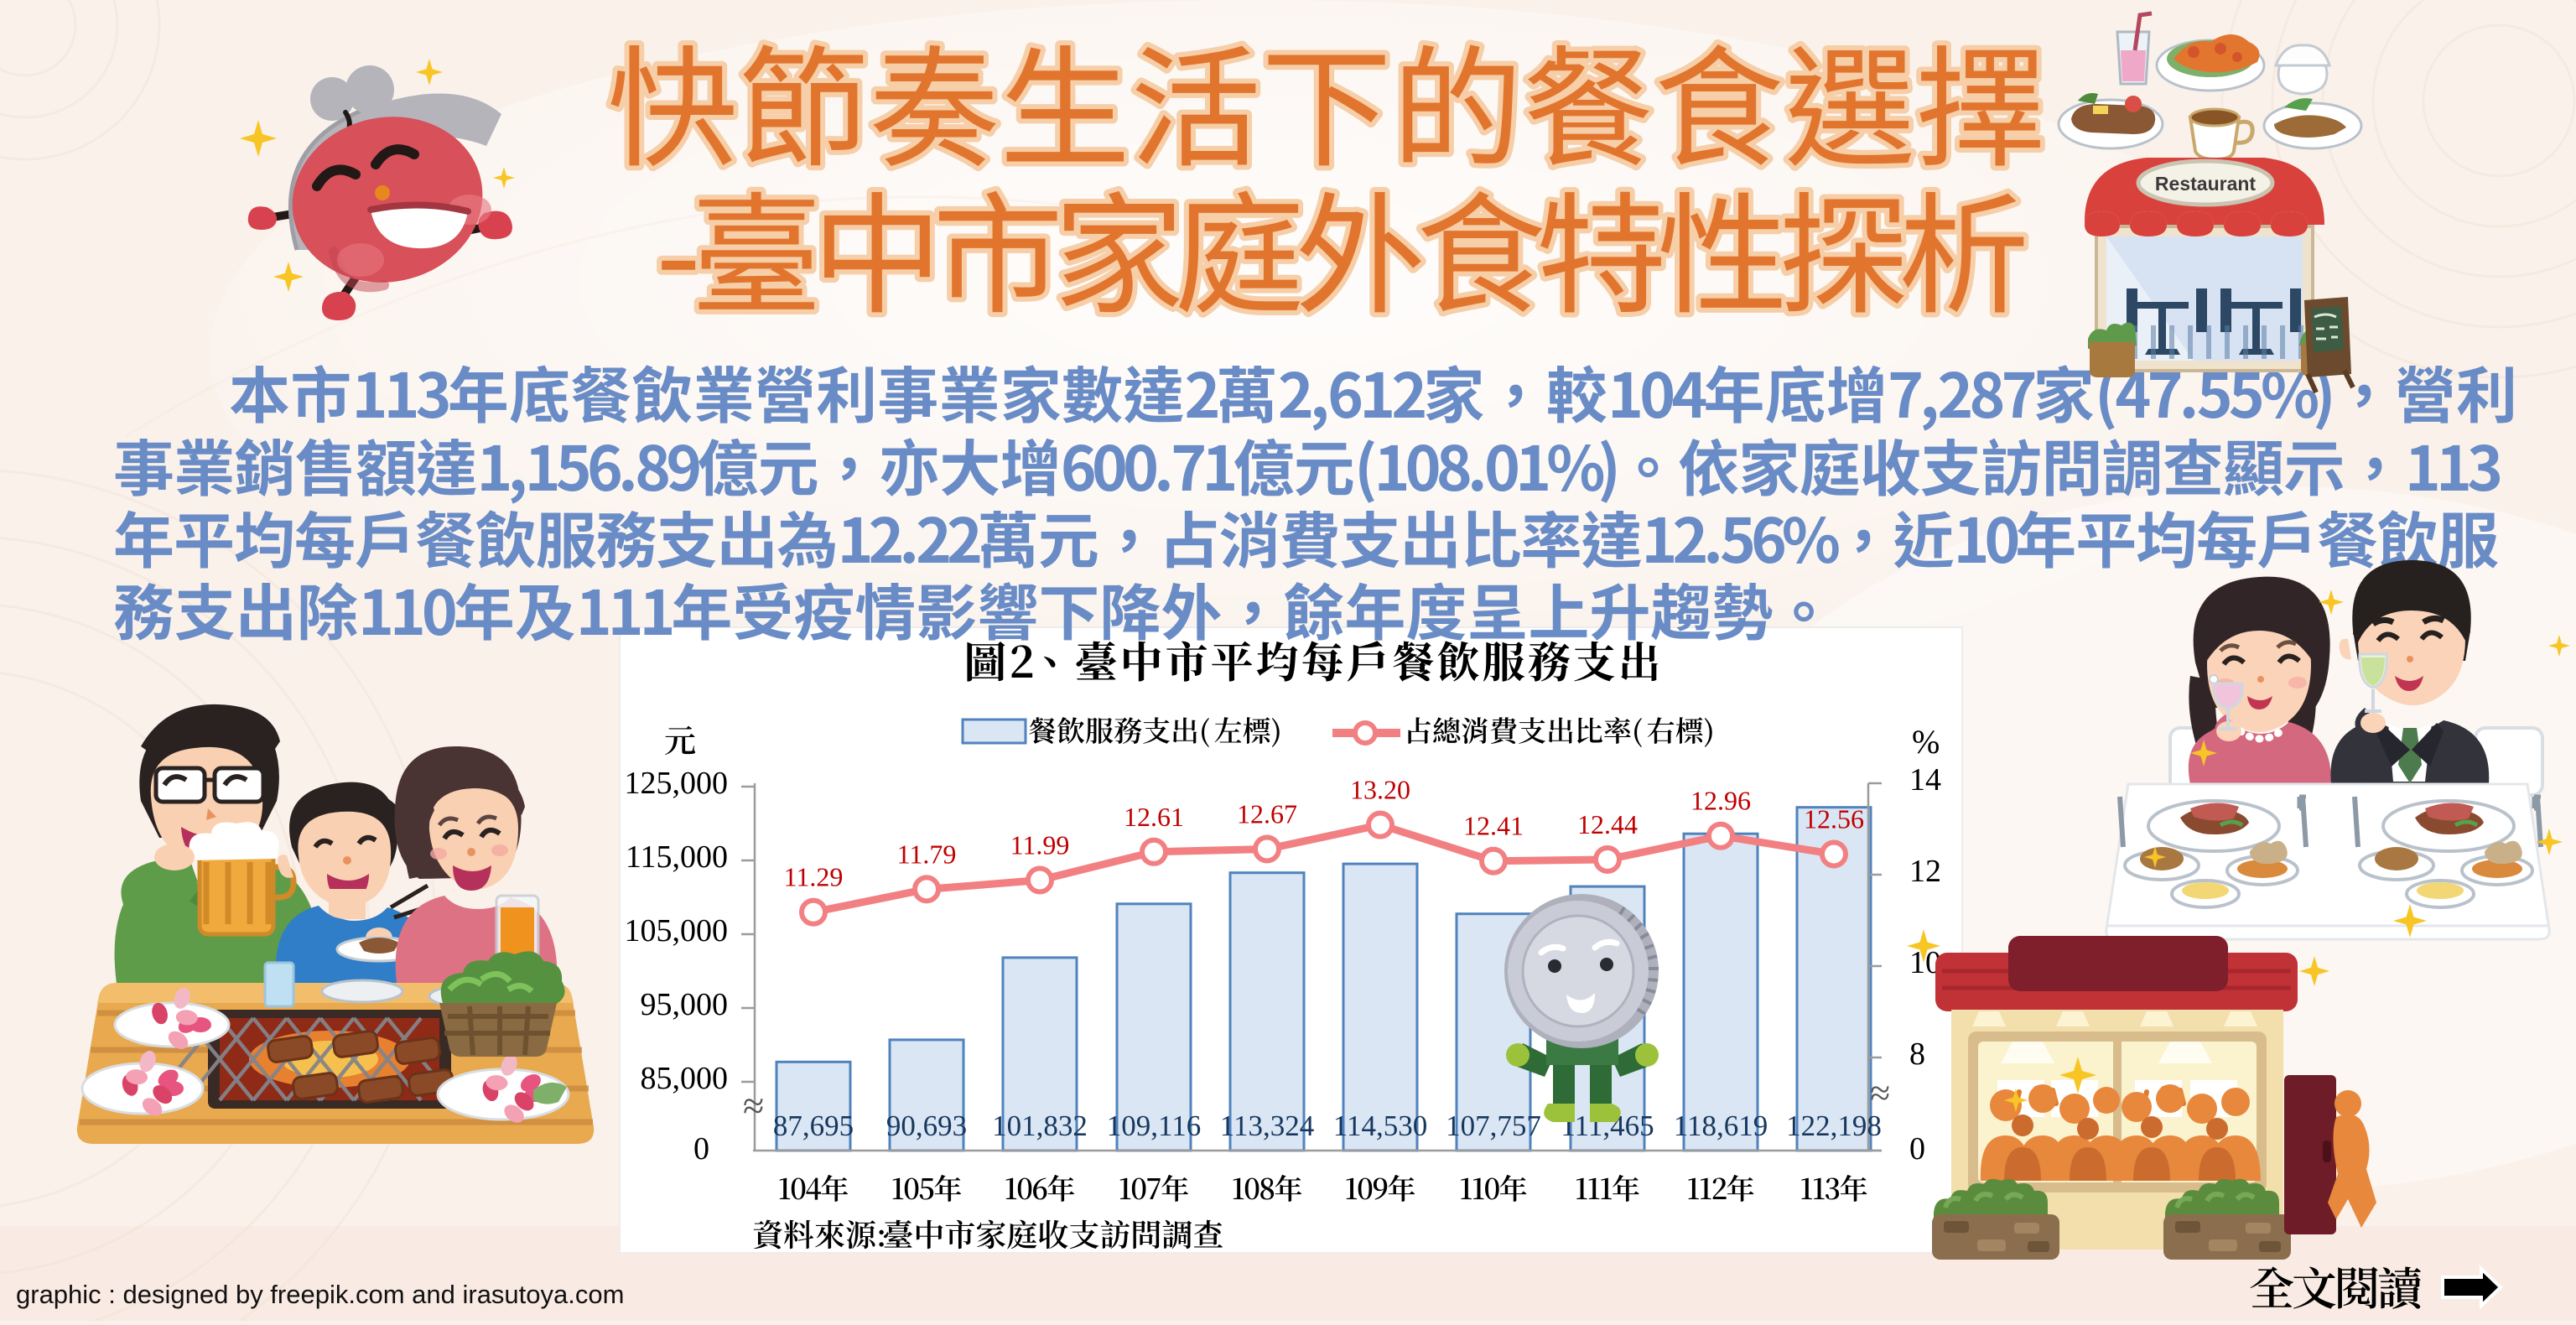 The image size is (2576, 1325). What do you see at coordinates (1040, 845) in the screenshot?
I see `svg-text: 11.99` at bounding box center [1040, 845].